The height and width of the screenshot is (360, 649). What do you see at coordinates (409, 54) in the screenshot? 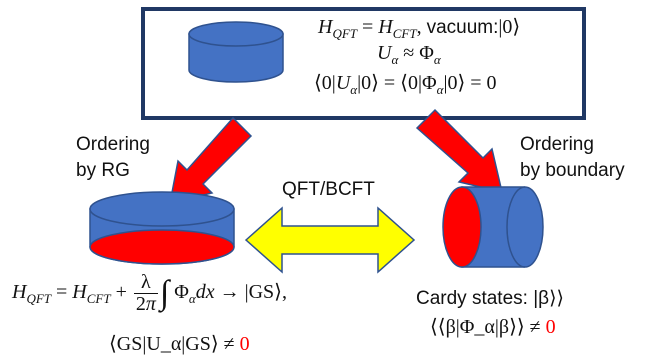
I see `top-line-2: Uα ≈ Φα` at bounding box center [409, 54].